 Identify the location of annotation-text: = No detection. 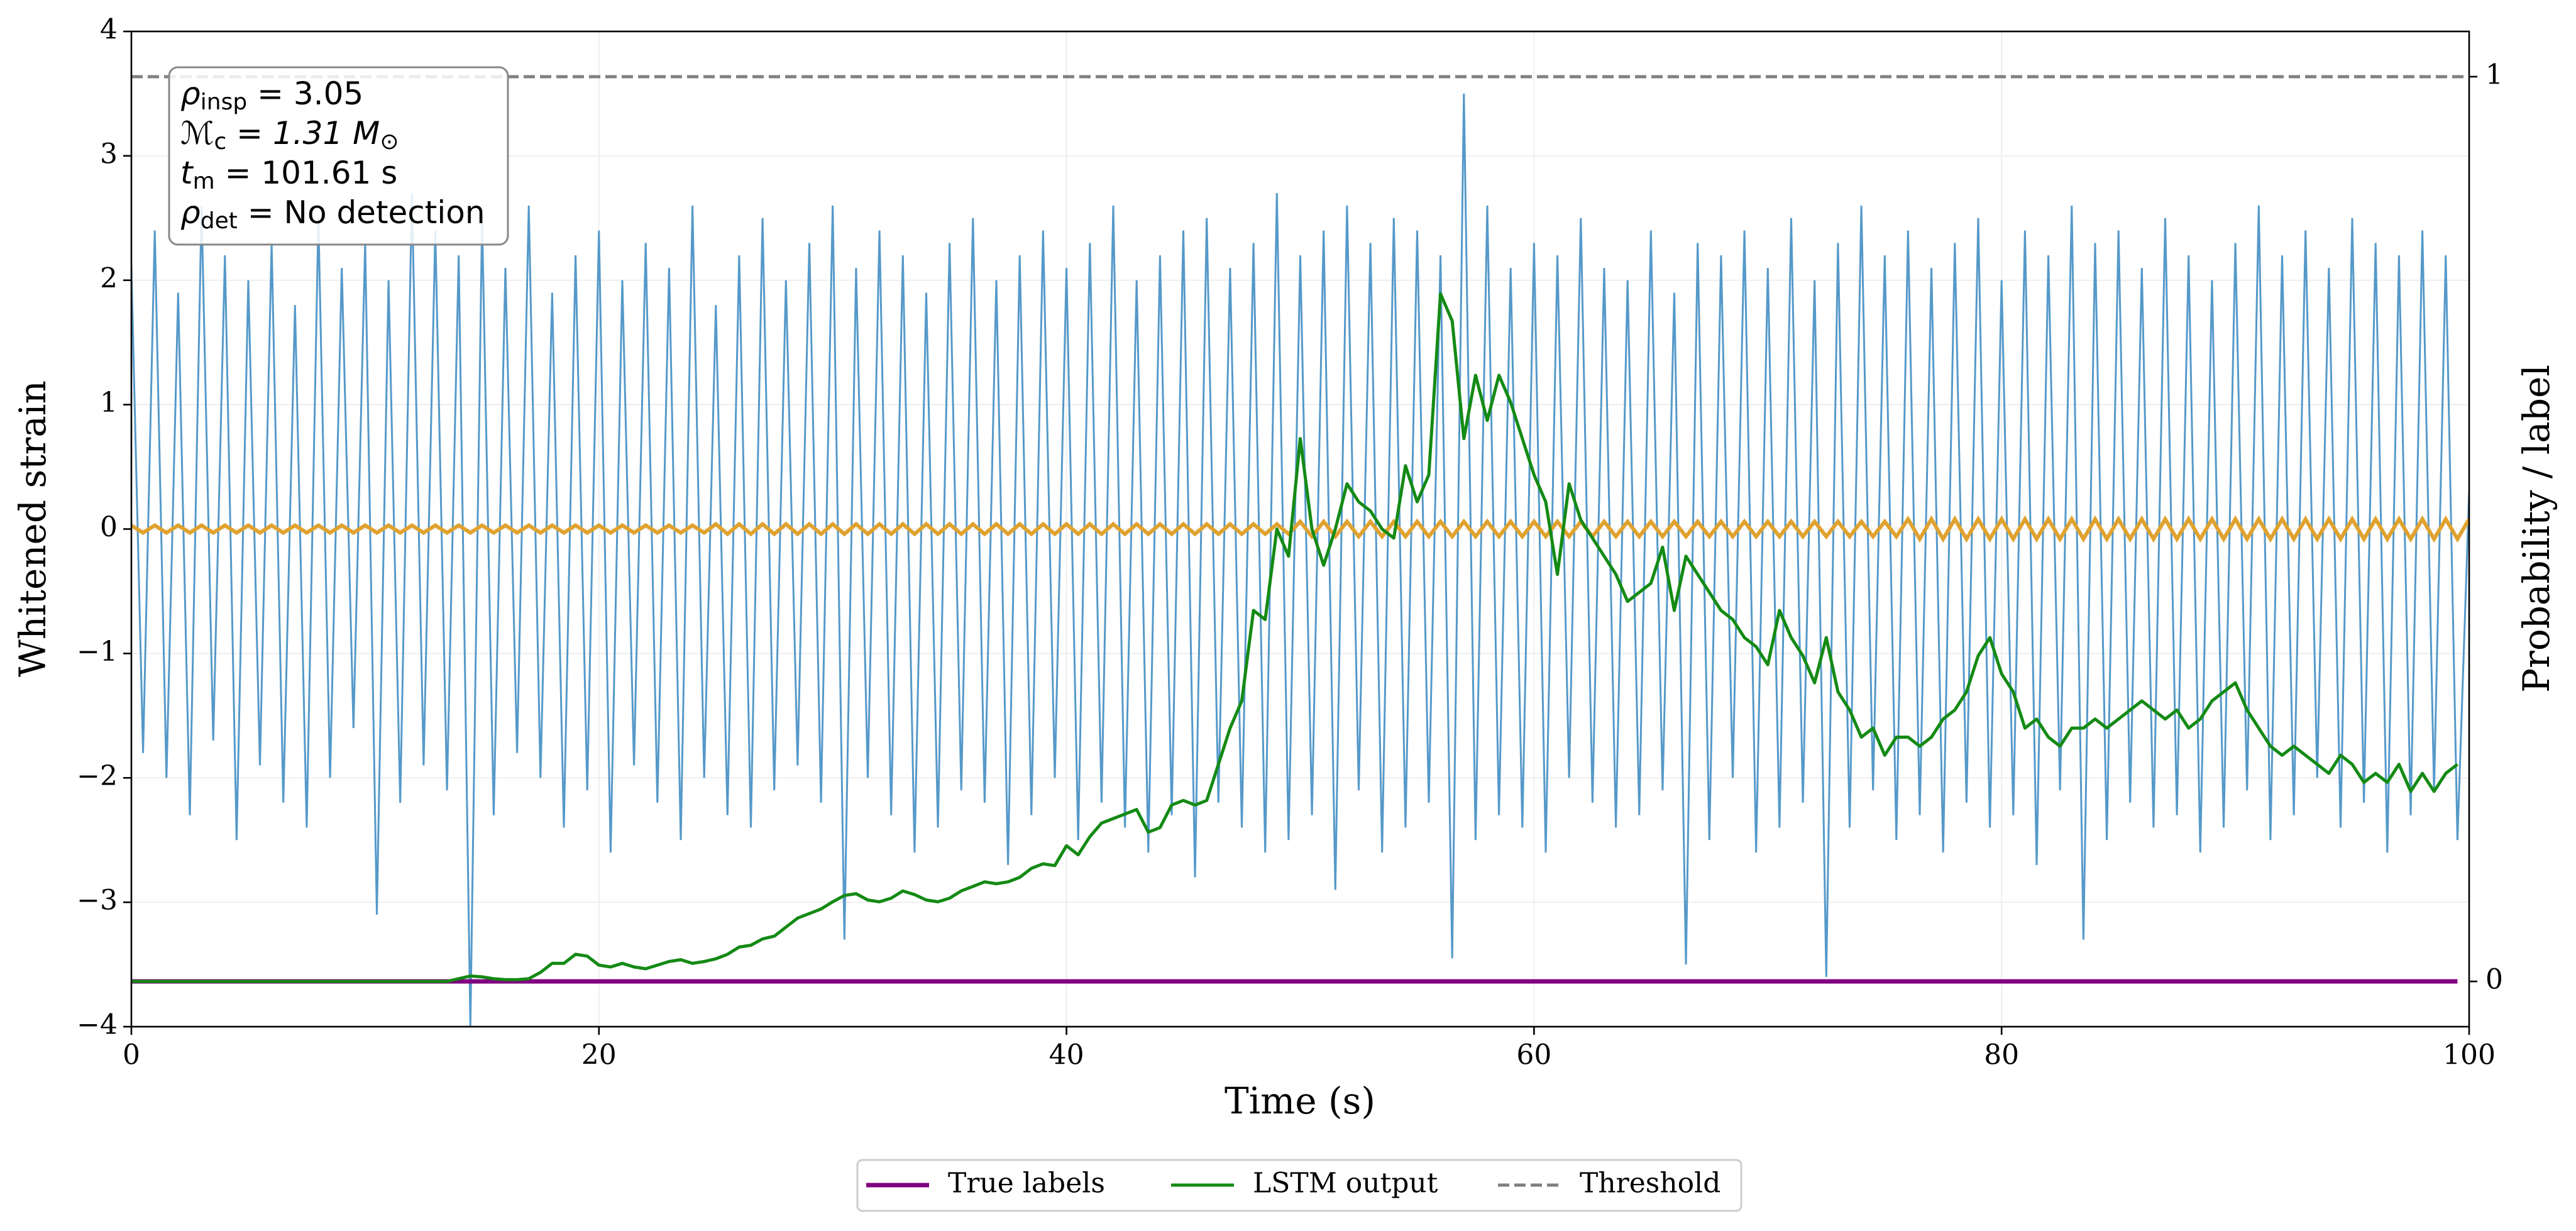
(362, 212).